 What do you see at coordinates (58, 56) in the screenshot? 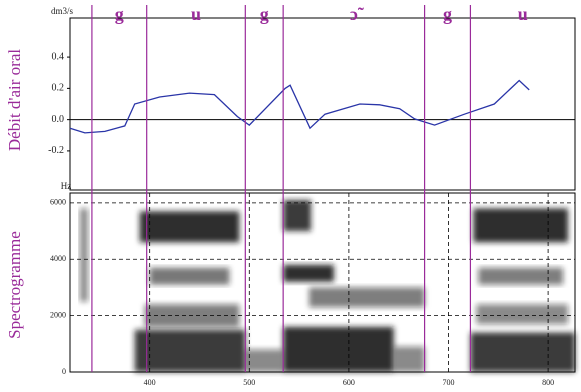
I see `y-tick-label: 0.4` at bounding box center [58, 56].